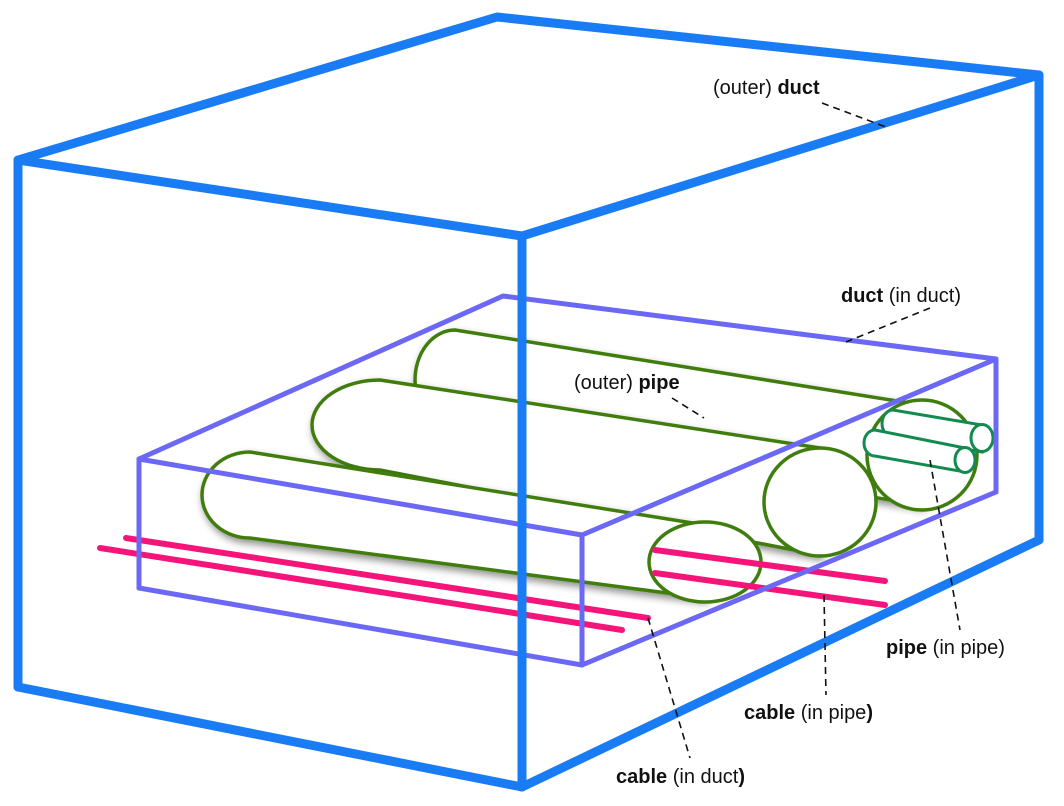 The width and height of the screenshot is (1064, 806). Describe the element at coordinates (888, 325) in the screenshot. I see `leader-duct-in-duct` at that location.